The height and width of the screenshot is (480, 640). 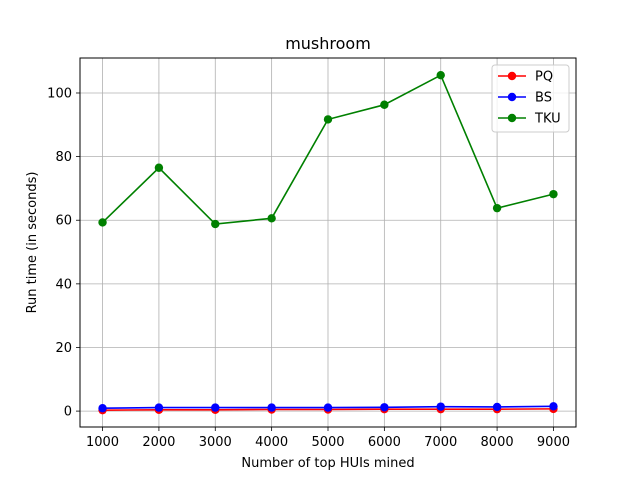 I want to click on series-bs, so click(x=328, y=407).